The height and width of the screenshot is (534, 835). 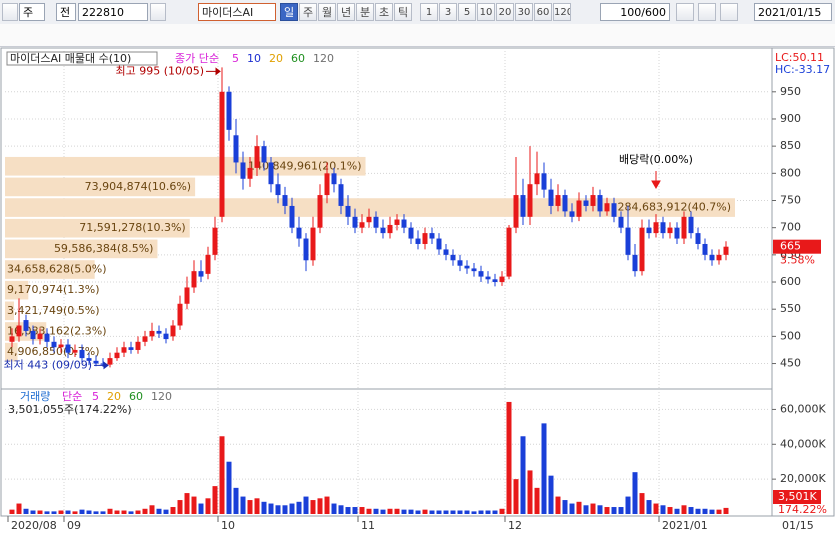 What do you see at coordinates (790, 281) in the screenshot?
I see `y-tick-label: 600` at bounding box center [790, 281].